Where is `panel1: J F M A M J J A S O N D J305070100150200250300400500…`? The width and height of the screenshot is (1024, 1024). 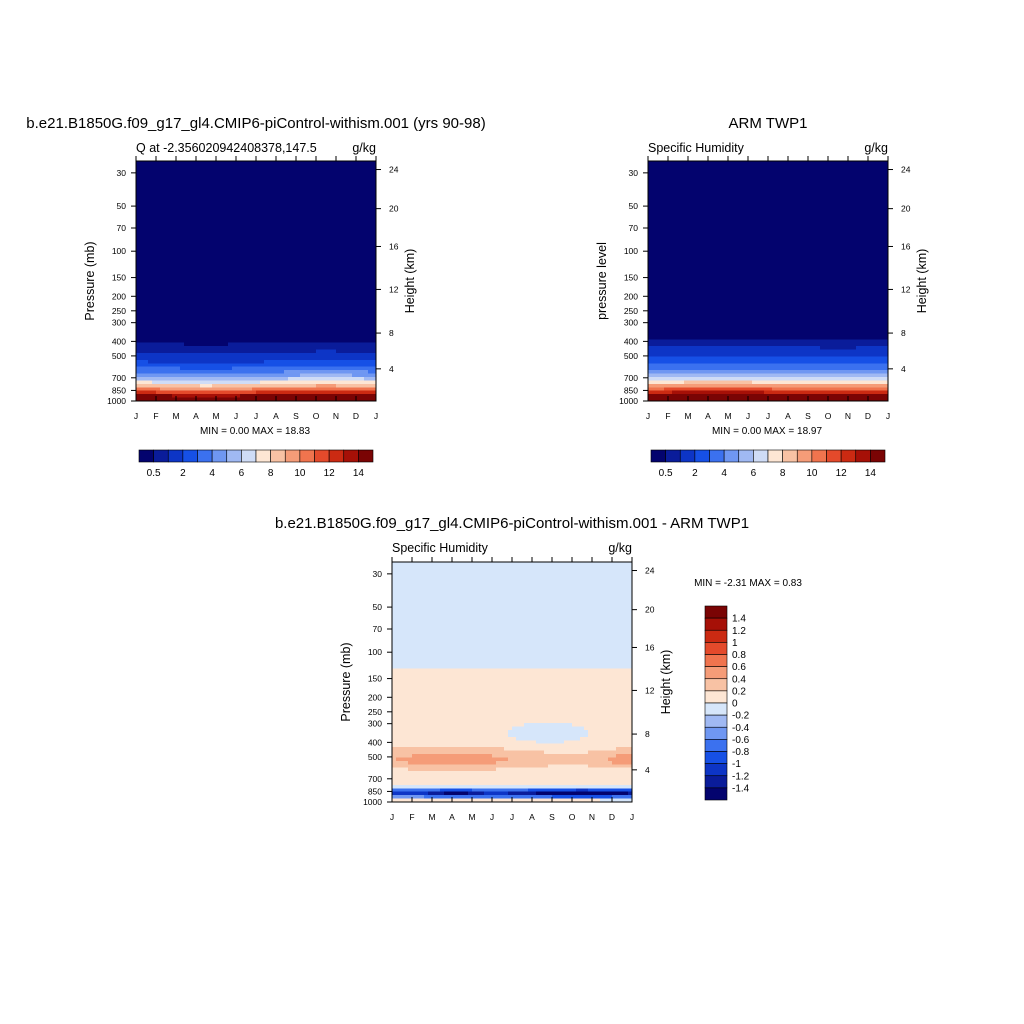 panel1: J F M A M J J A S O N D J305070100150200250300400500… is located at coordinates (250, 317).